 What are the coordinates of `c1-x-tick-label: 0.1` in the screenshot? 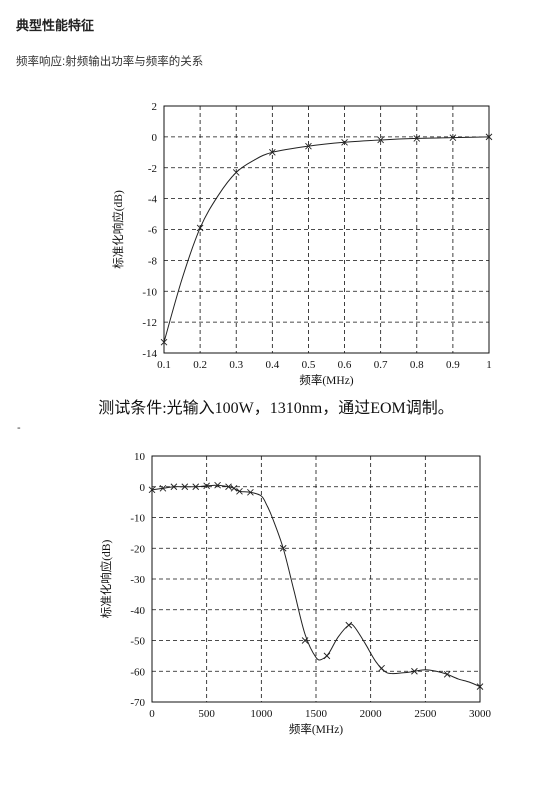 It's located at (164, 365).